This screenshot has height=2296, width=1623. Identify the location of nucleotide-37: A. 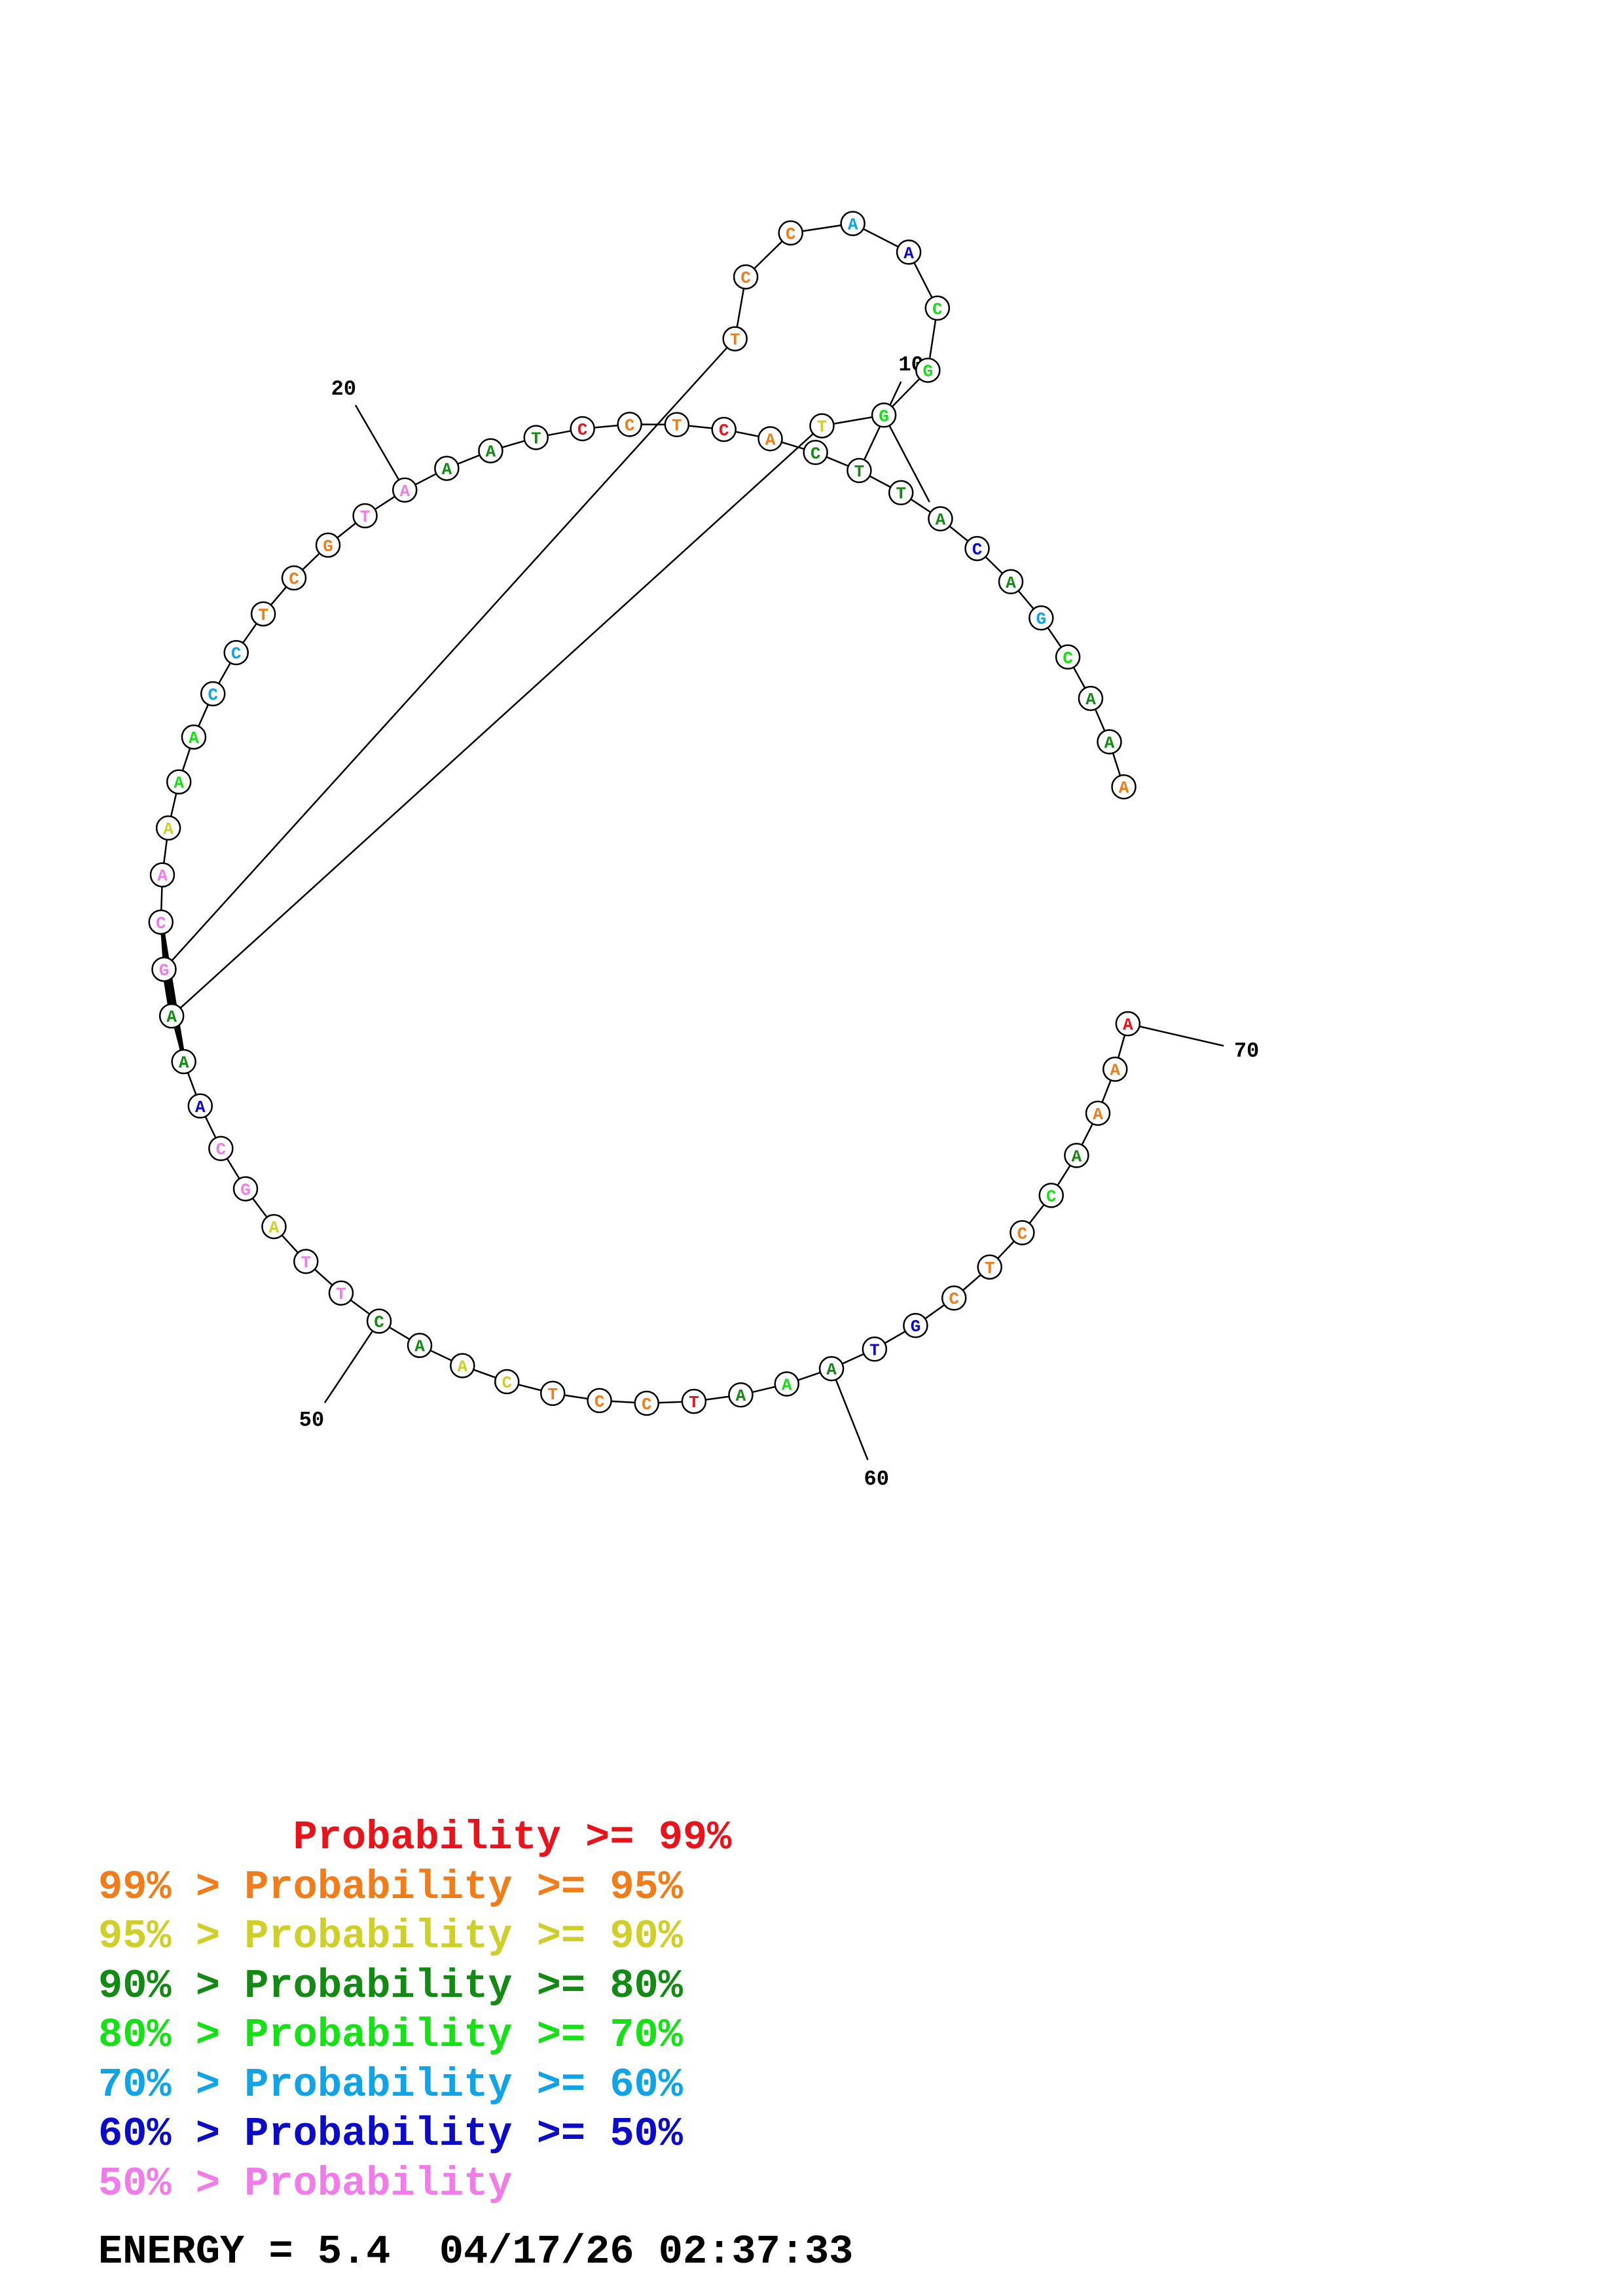
(909, 252).